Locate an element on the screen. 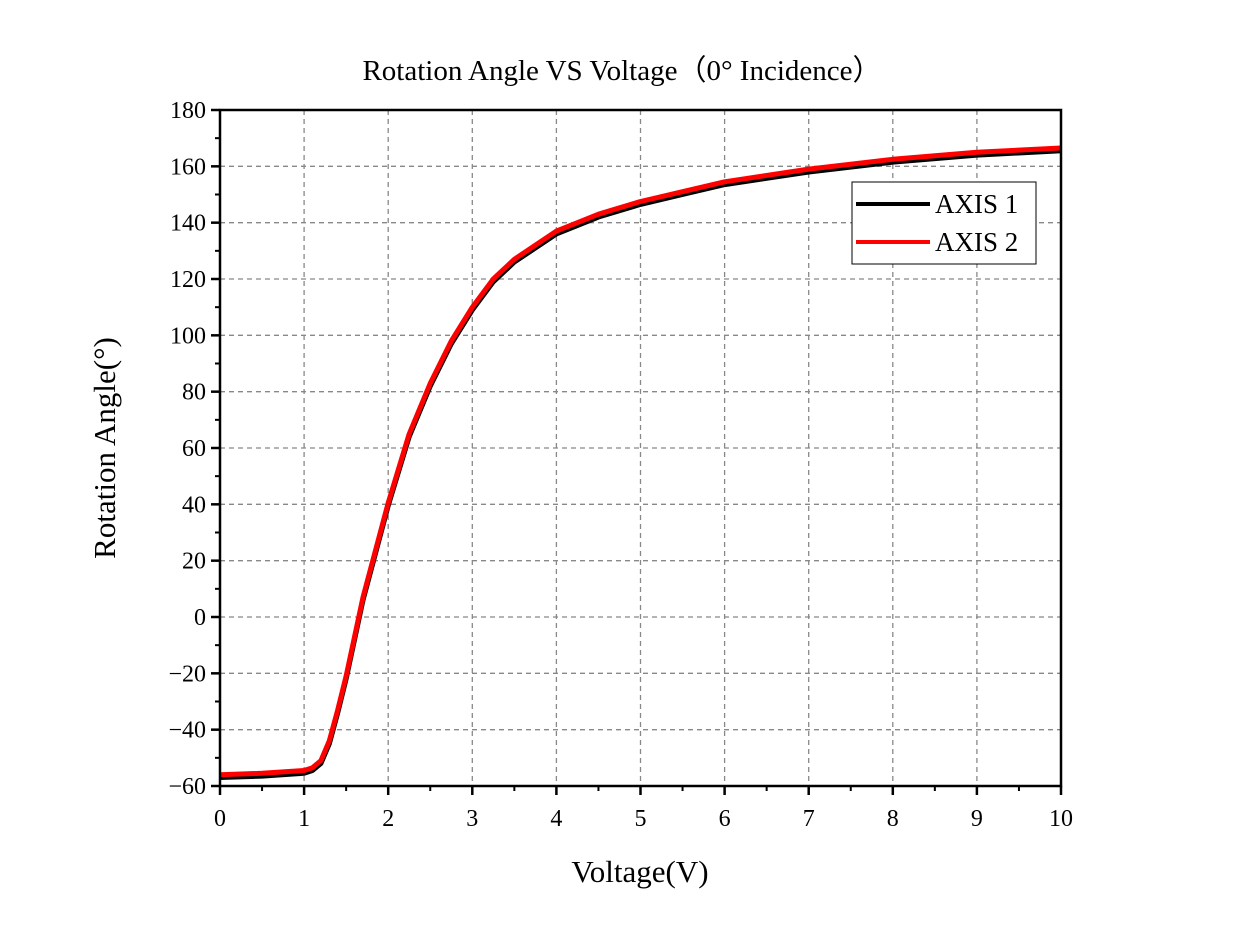 This screenshot has width=1233, height=948. x-tick-label: 9 is located at coordinates (977, 819).